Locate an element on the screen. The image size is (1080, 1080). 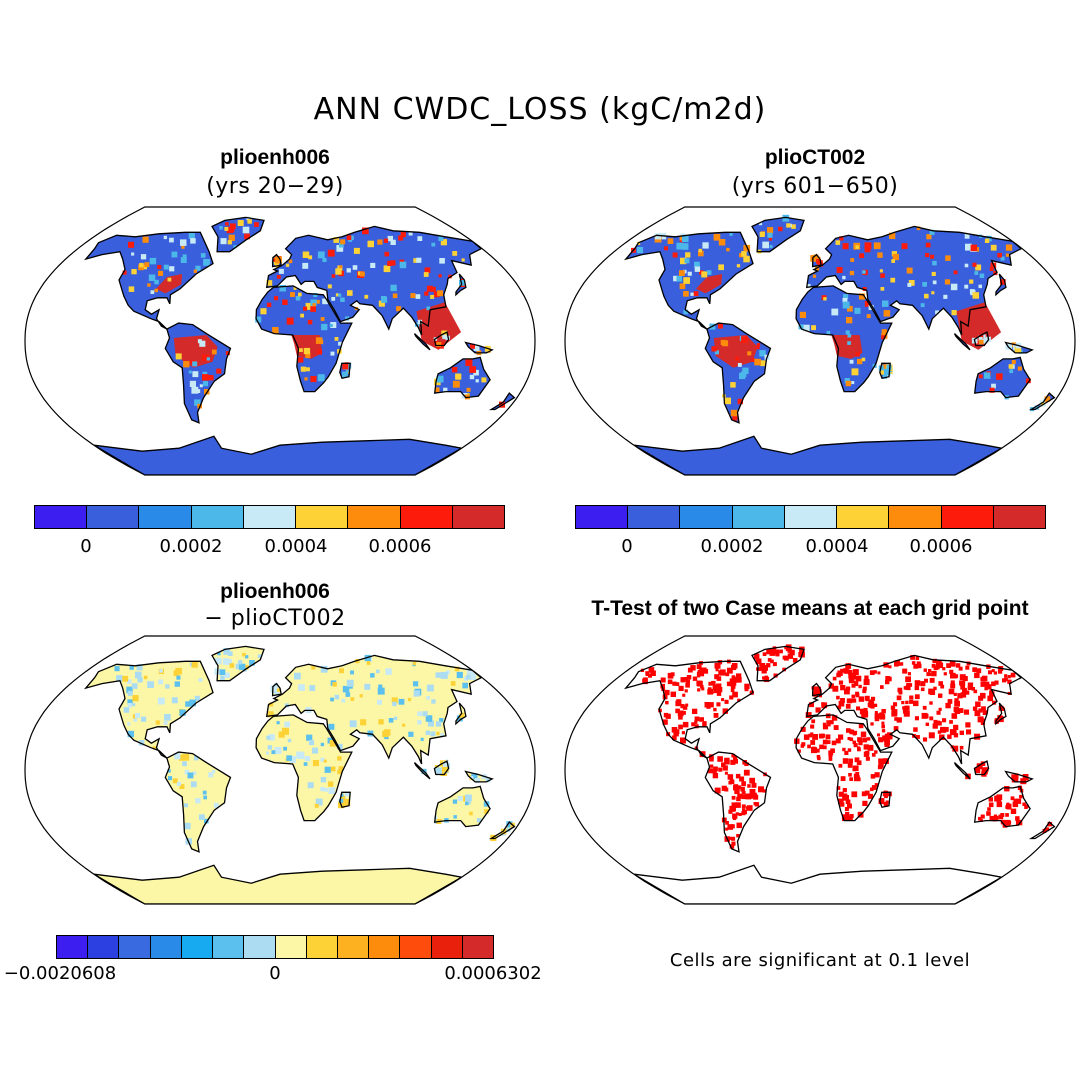
panel-subtitle-top-right: (yrs 601−650) is located at coordinates (815, 186).